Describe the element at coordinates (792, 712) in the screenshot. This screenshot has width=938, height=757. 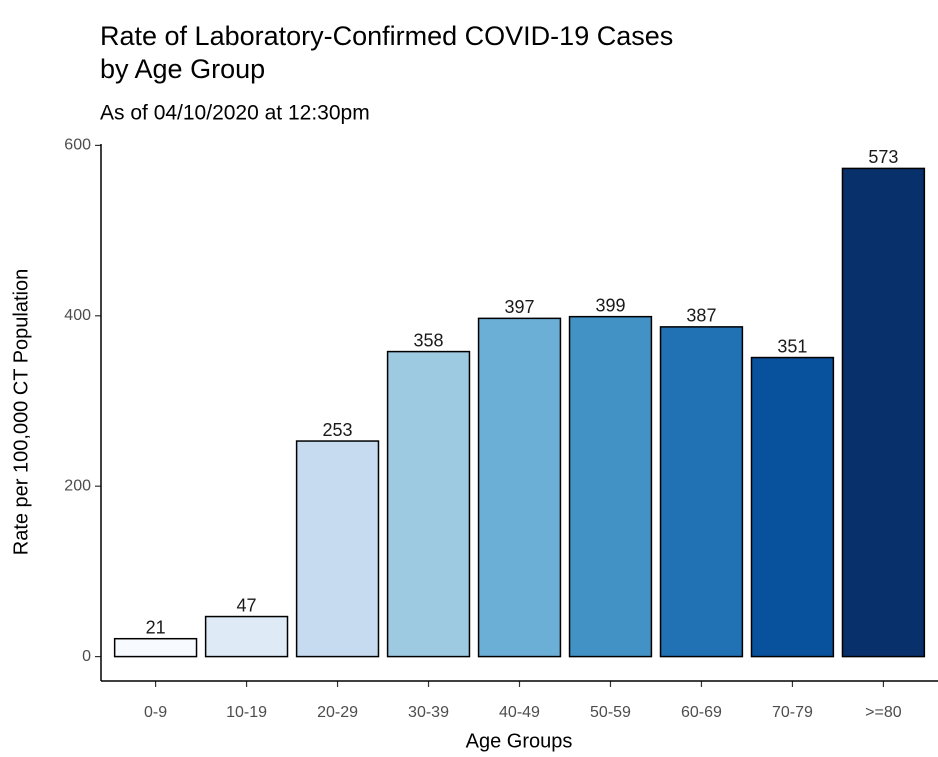
I see `x-tick-label: 70-79` at that location.